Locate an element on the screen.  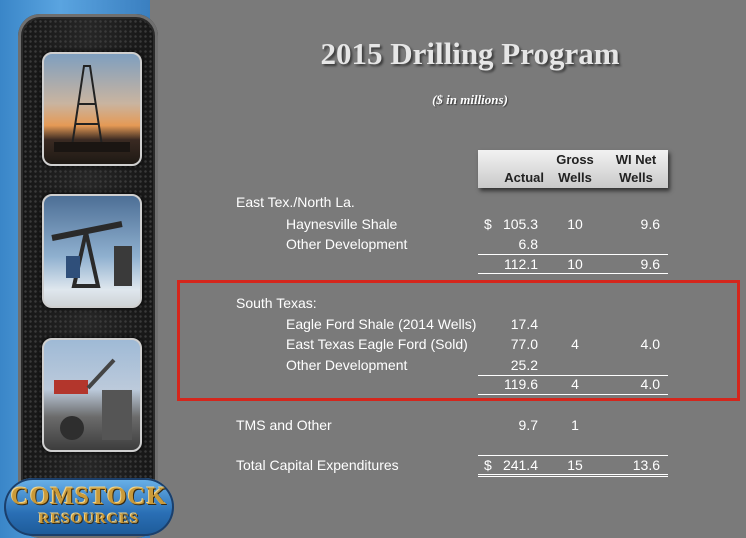
row-east-other-actual: 6.8 is located at coordinates (528, 244).